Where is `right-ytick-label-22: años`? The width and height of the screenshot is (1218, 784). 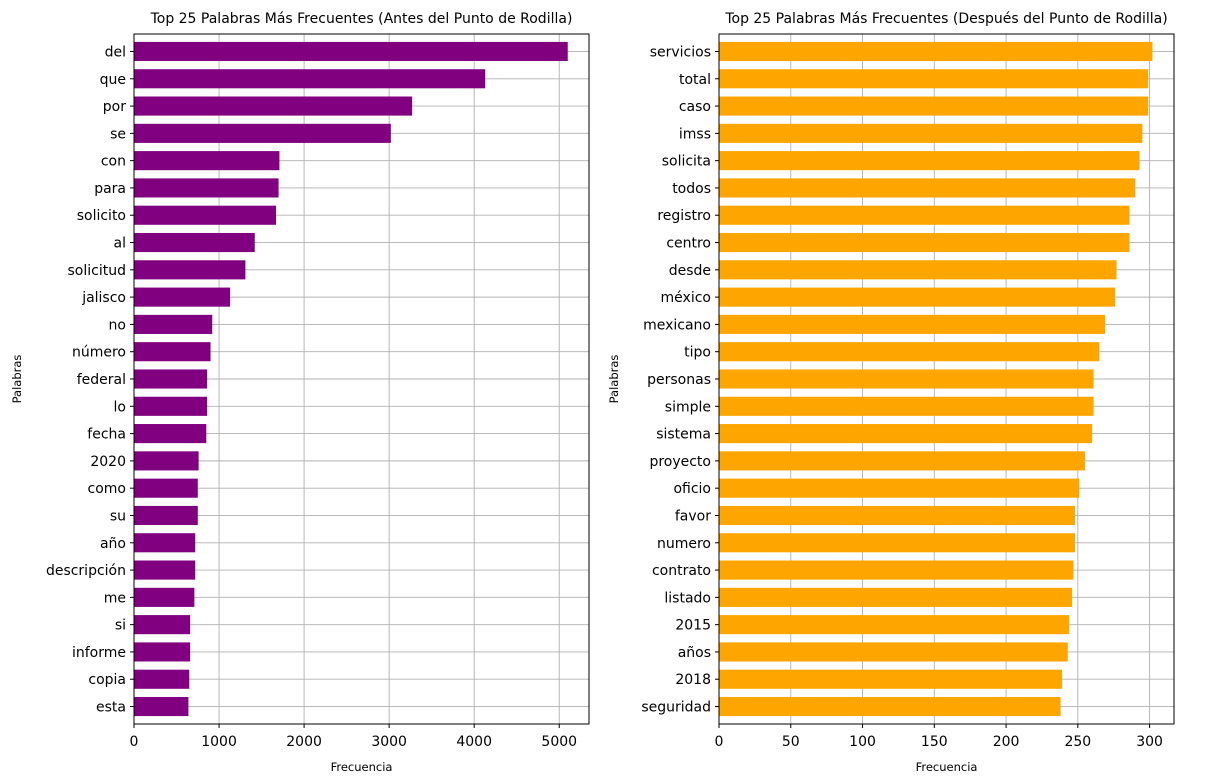 right-ytick-label-22: años is located at coordinates (694, 653).